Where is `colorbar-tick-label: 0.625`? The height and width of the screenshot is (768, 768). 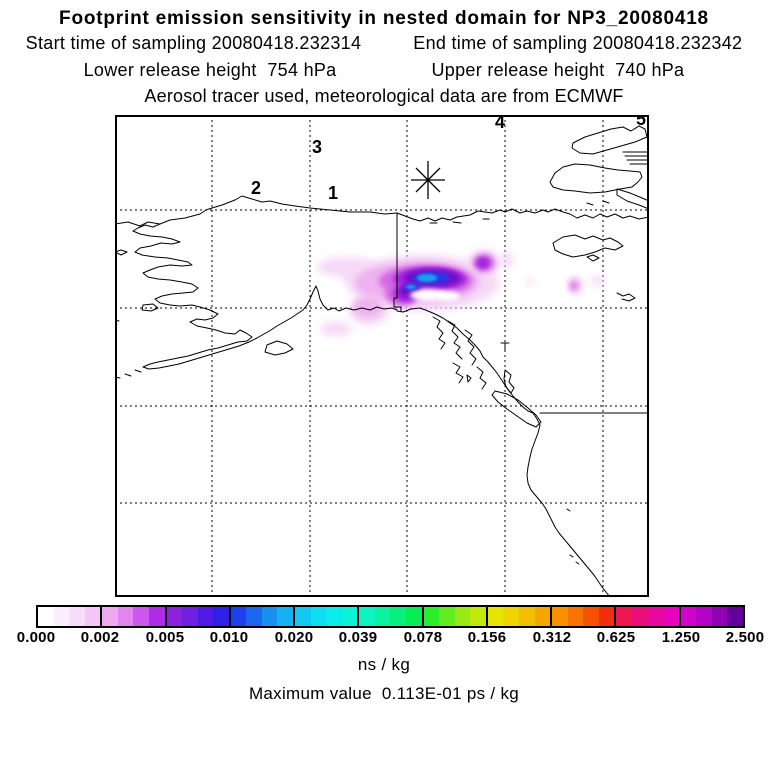
colorbar-tick-label: 0.625 is located at coordinates (616, 637).